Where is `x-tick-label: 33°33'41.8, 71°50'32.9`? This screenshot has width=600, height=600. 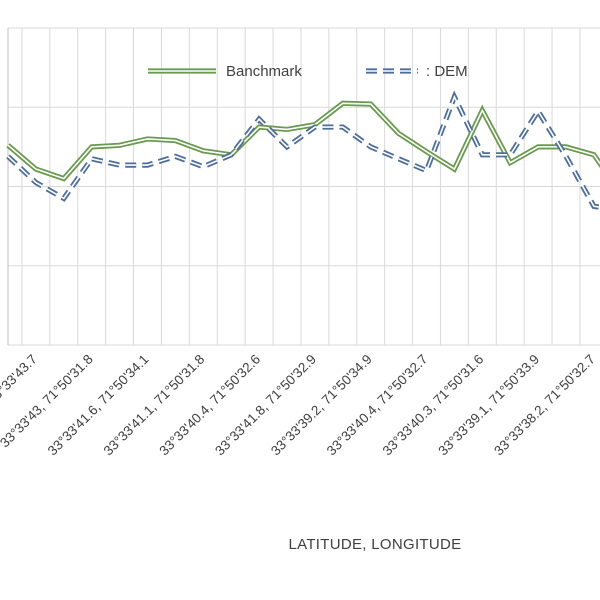 x-tick-label: 33°33'41.8, 71°50'32.9 is located at coordinates (265, 405).